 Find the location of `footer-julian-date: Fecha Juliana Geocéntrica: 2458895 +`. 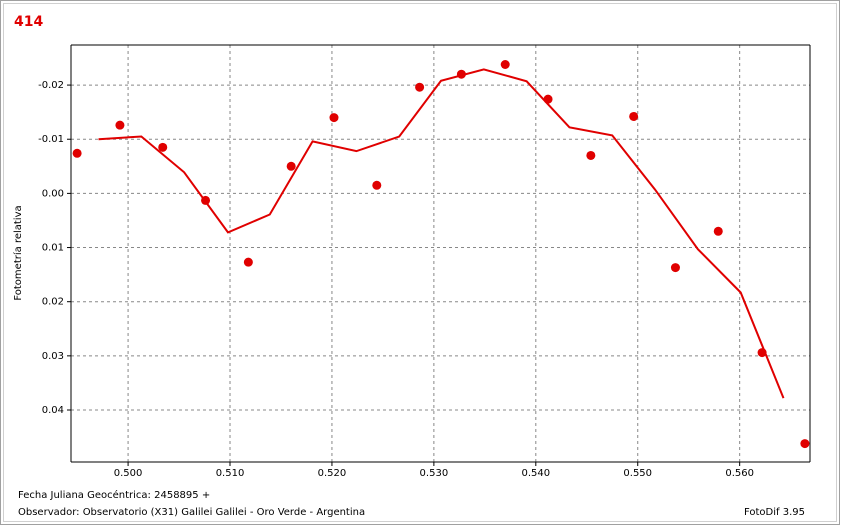

footer-julian-date: Fecha Juliana Geocéntrica: 2458895 + is located at coordinates (114, 495).